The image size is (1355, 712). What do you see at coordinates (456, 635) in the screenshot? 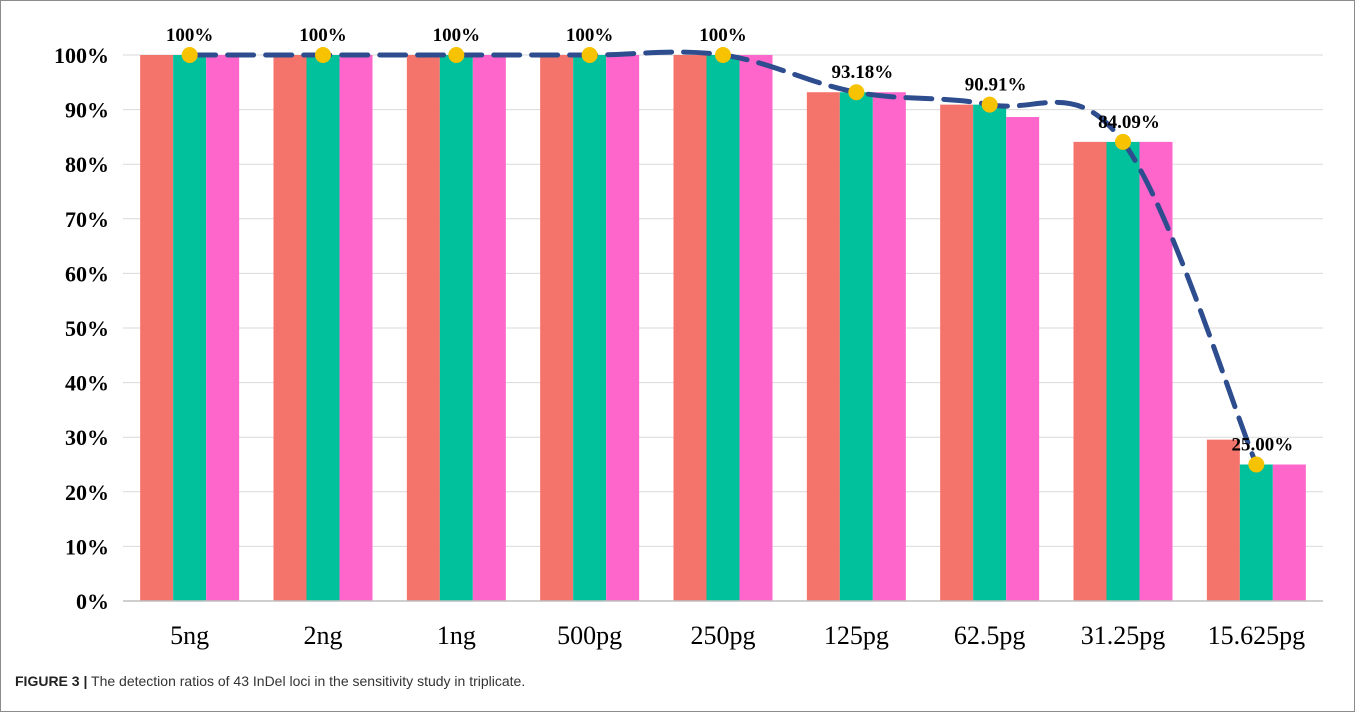
I see `x-tick-label: 1ng` at bounding box center [456, 635].